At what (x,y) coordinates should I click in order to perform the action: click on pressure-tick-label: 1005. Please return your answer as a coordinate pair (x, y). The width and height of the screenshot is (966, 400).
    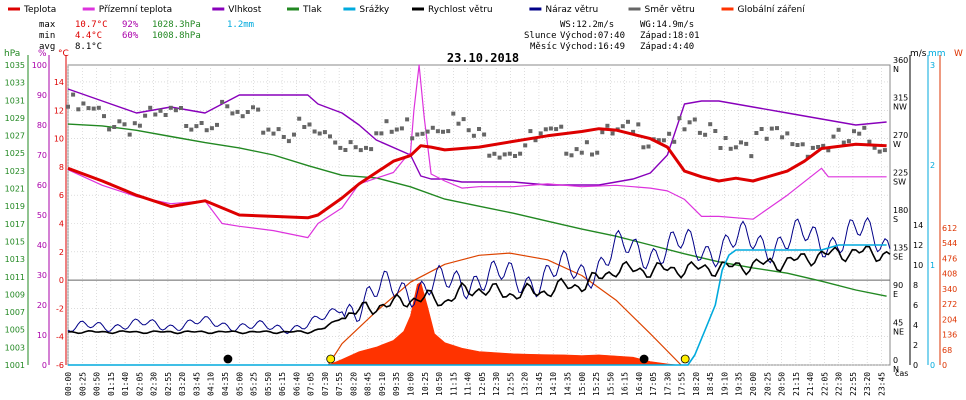
    Looking at the image, I should click on (15, 330).